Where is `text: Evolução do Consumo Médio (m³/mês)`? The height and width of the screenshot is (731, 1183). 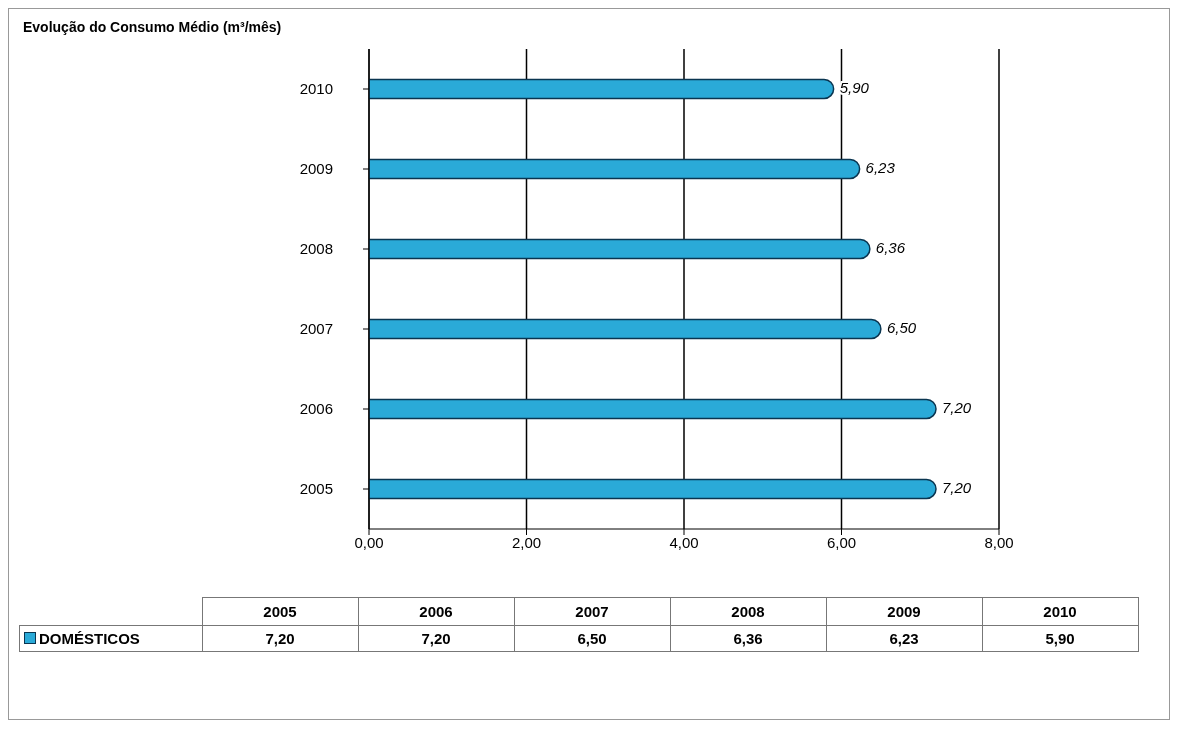 text: Evolução do Consumo Médio (m³/mês) is located at coordinates (152, 27).